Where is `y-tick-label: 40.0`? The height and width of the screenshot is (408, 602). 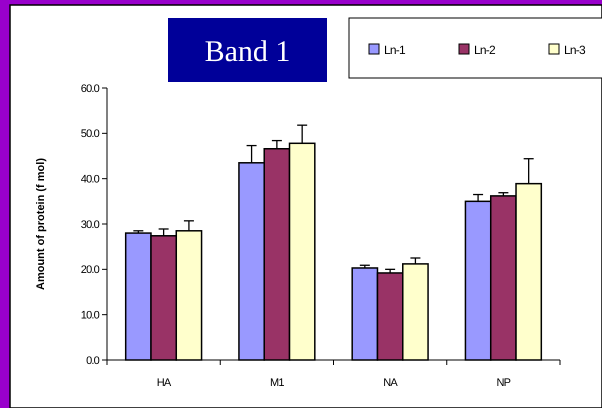 y-tick-label: 40.0 is located at coordinates (90, 180).